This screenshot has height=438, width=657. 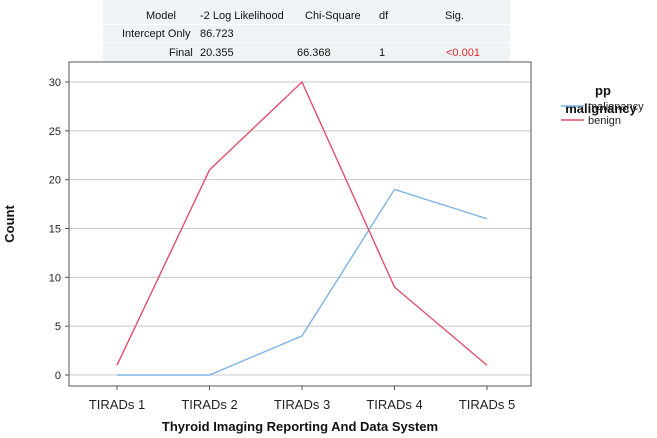 I want to click on x-tick-label: TIRADs 1, so click(x=117, y=404).